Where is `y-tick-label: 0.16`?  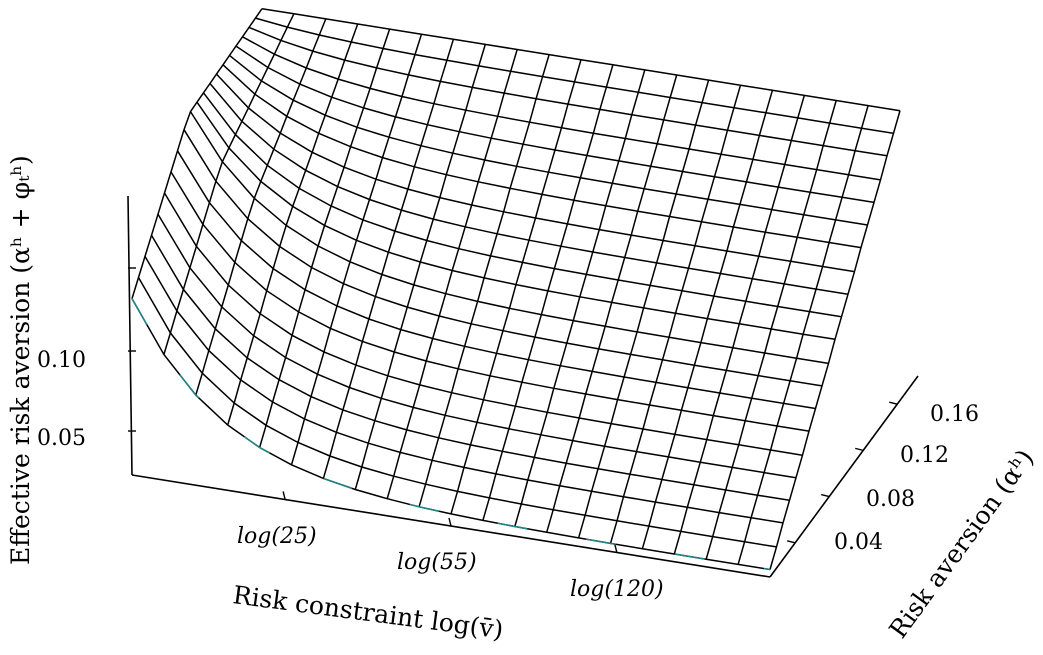 y-tick-label: 0.16 is located at coordinates (954, 414).